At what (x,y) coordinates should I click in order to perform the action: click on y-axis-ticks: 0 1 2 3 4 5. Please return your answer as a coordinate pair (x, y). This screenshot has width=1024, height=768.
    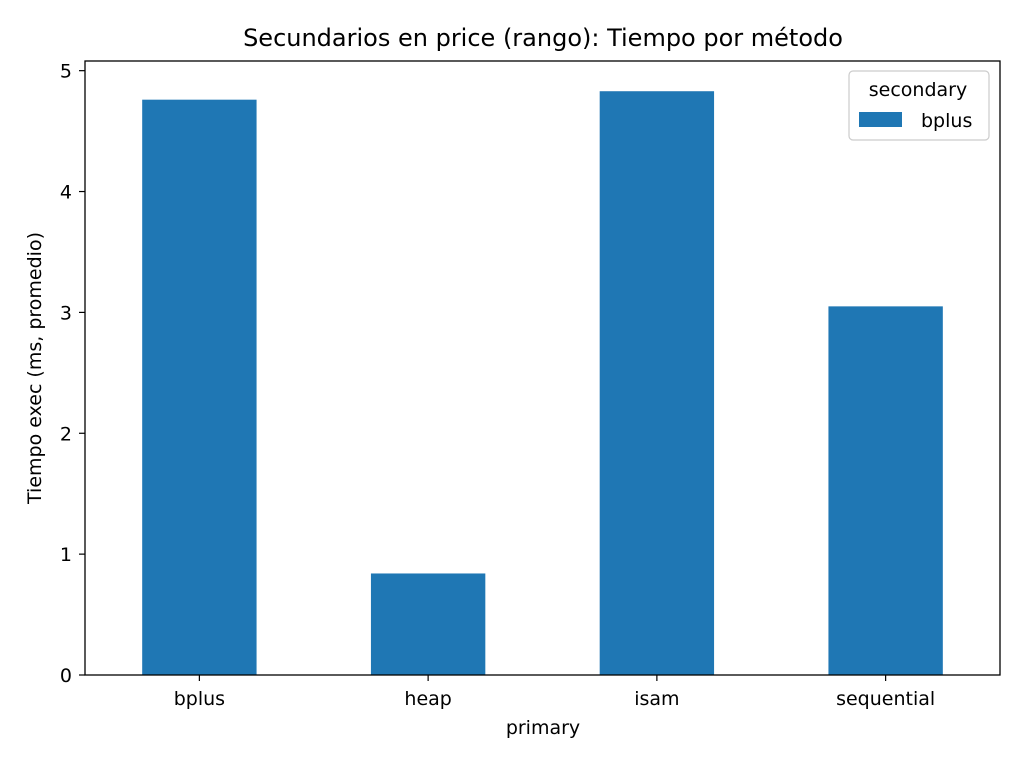
    Looking at the image, I should click on (72, 374).